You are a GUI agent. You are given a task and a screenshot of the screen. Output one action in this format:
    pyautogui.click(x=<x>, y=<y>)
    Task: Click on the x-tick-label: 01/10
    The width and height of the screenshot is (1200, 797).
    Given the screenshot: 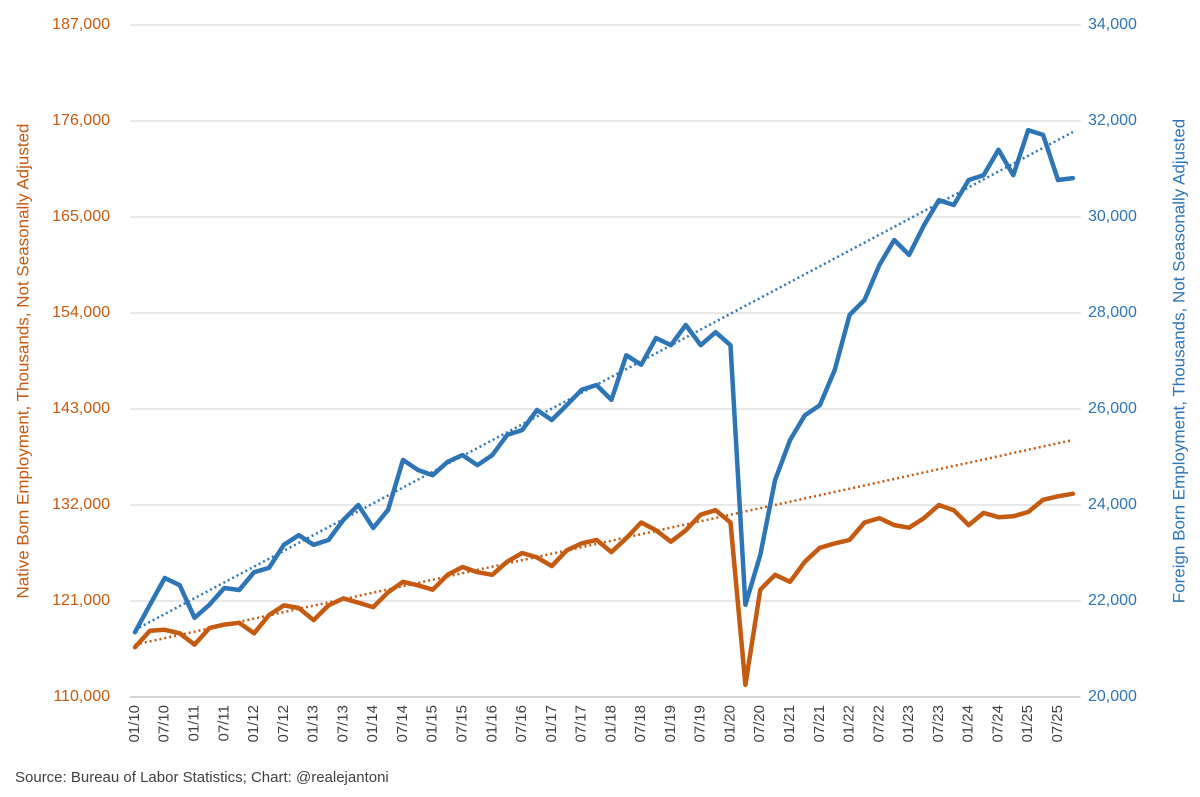 What is the action you would take?
    pyautogui.click(x=134, y=724)
    